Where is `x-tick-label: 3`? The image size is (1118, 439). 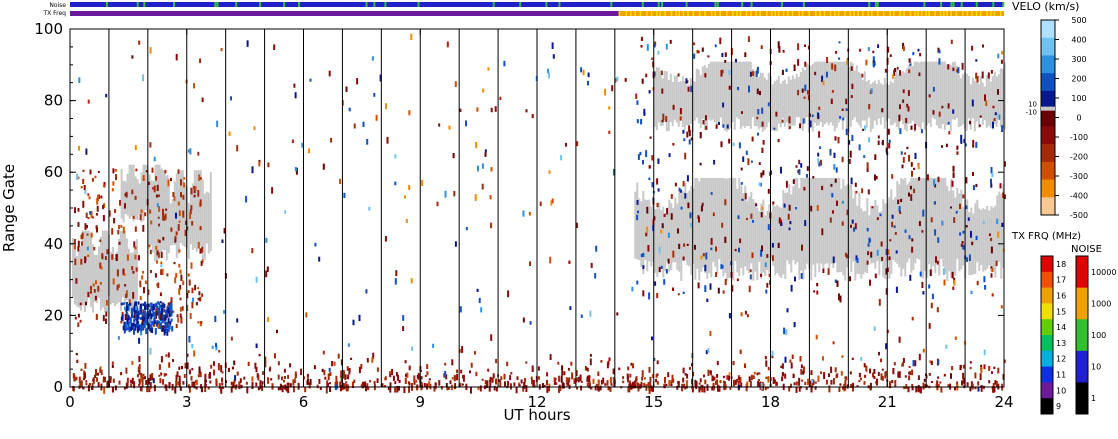
x-tick-label: 3 is located at coordinates (187, 402).